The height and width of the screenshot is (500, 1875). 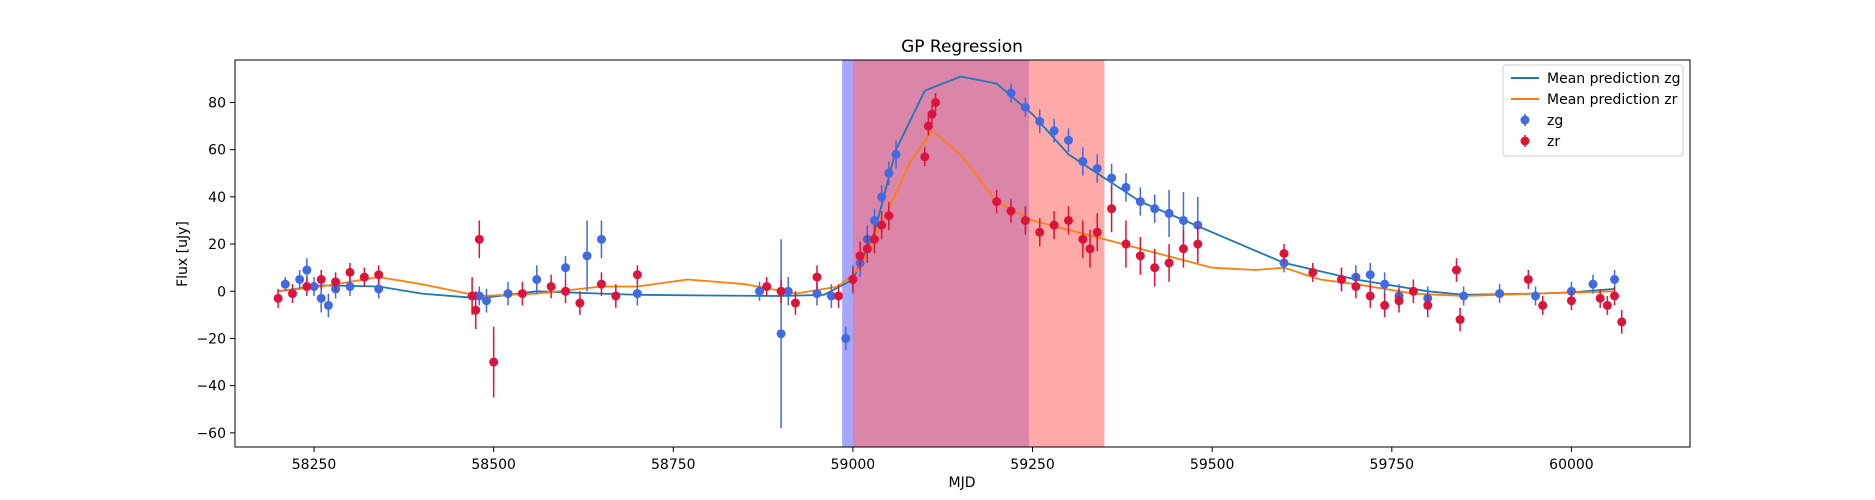 What do you see at coordinates (211, 339) in the screenshot?
I see `y-tick-label: −20` at bounding box center [211, 339].